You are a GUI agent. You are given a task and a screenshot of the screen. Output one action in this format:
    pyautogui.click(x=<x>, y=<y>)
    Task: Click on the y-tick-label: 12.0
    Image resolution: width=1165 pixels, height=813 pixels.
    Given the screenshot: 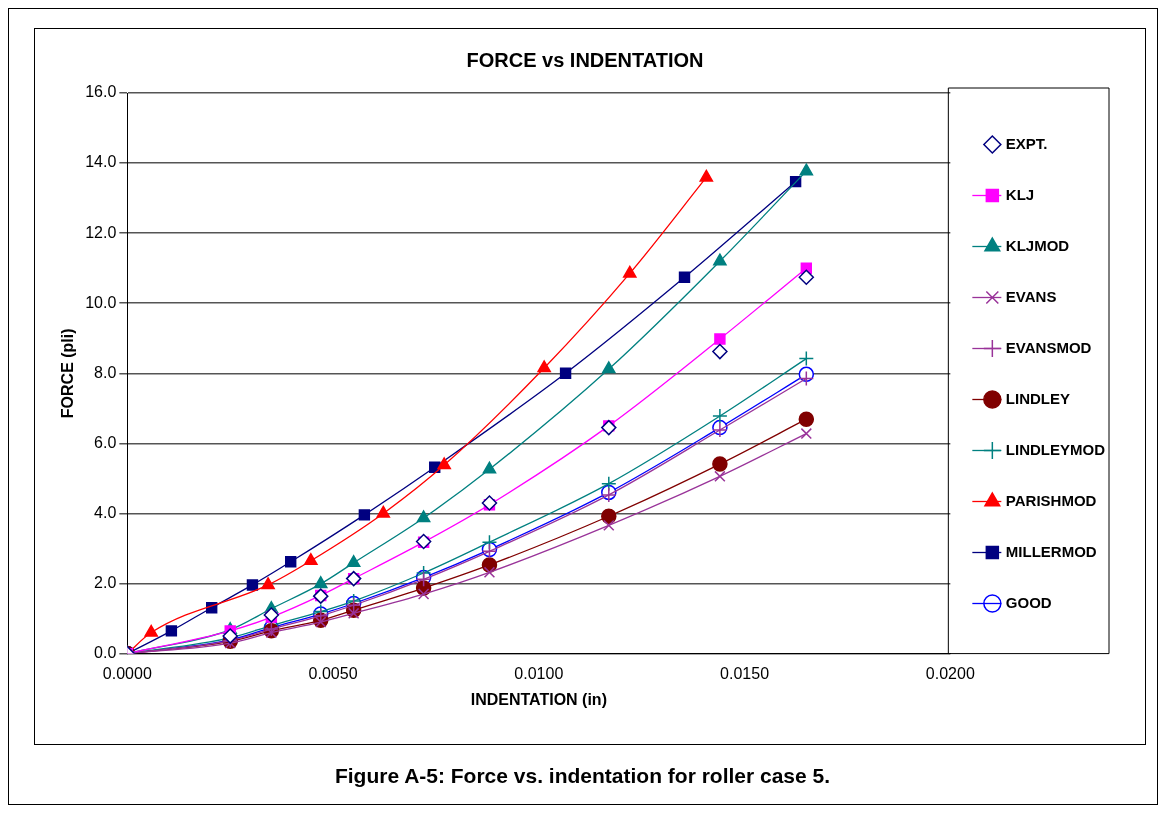 What is the action you would take?
    pyautogui.click(x=101, y=232)
    